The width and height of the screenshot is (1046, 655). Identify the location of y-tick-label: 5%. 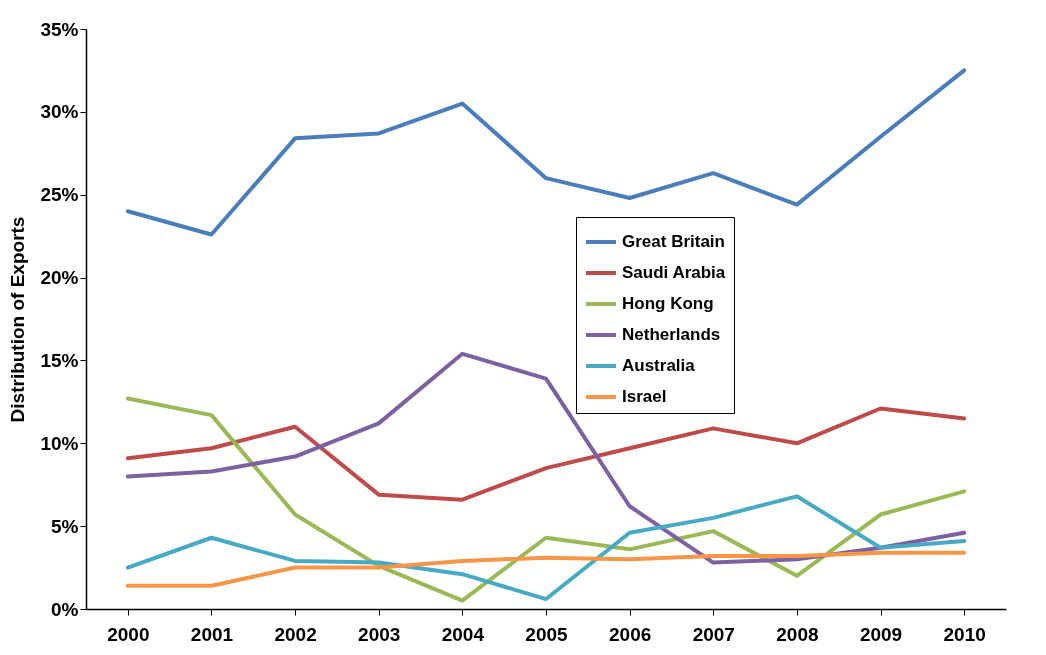
(65, 526).